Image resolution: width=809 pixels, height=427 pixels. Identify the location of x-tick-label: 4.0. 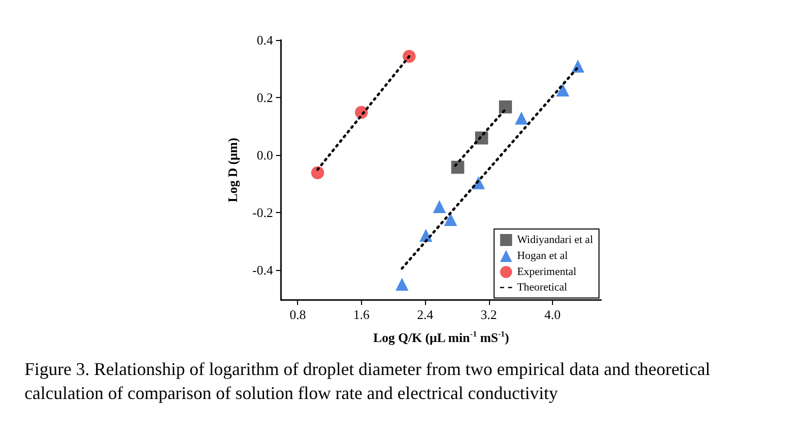
(552, 314).